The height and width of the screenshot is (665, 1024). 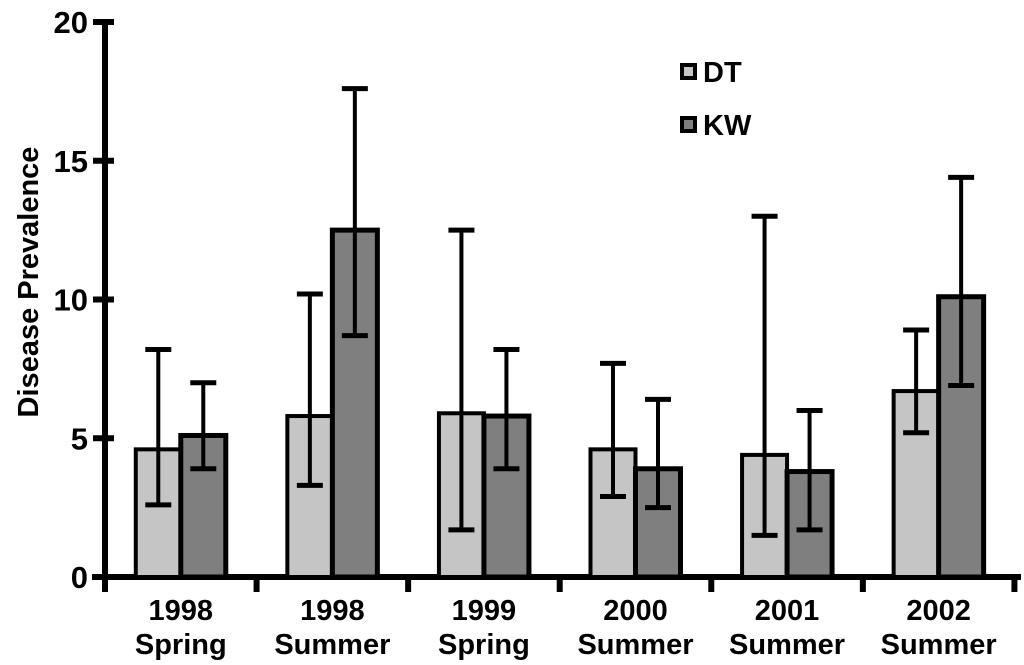 I want to click on legend-swatch-dt-icon, so click(x=688, y=71).